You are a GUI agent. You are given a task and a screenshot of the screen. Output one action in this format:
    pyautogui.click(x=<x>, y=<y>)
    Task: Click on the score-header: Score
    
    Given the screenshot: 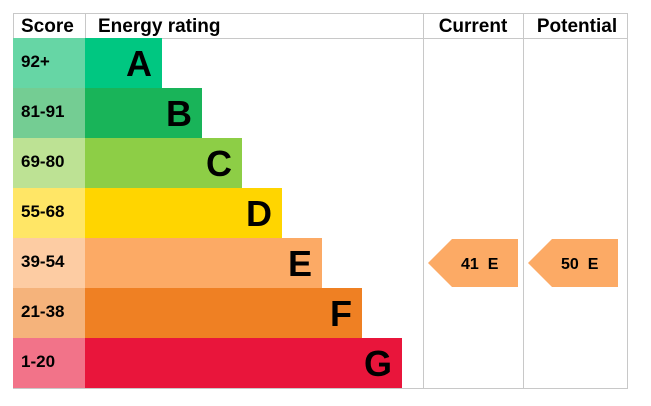 What is the action you would take?
    pyautogui.click(x=47, y=26)
    